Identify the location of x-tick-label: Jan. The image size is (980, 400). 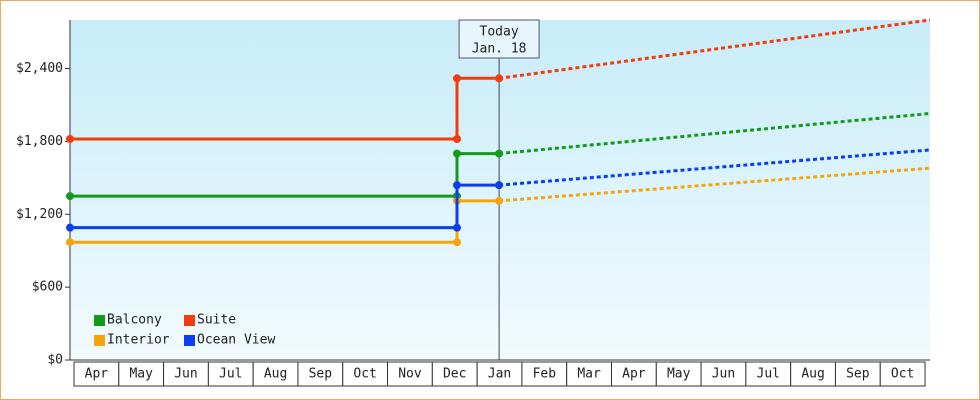
(499, 374).